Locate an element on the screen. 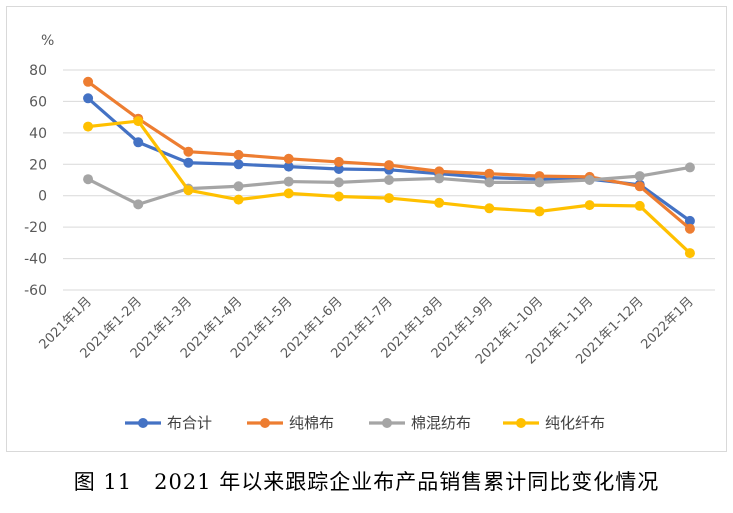 This screenshot has width=733, height=513. y-tick-label: 40 is located at coordinates (38, 134).